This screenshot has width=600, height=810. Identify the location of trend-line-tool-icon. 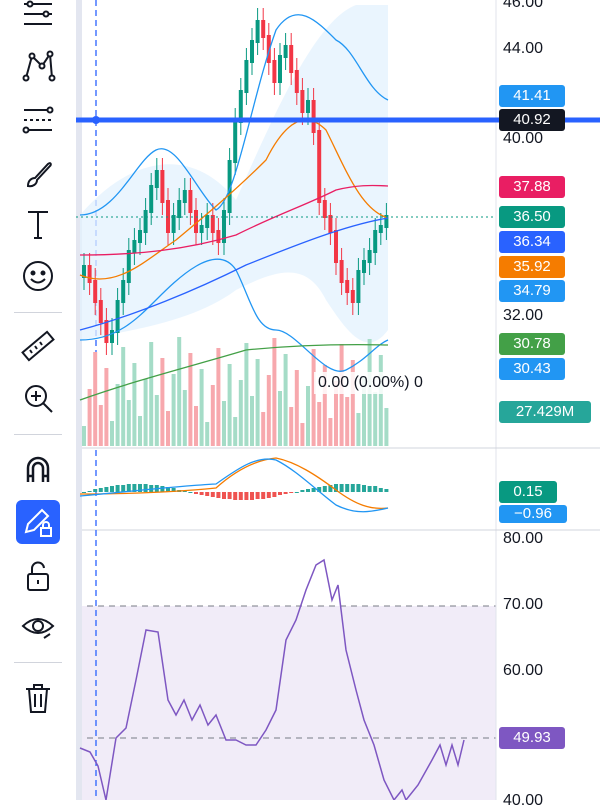
(38, 18).